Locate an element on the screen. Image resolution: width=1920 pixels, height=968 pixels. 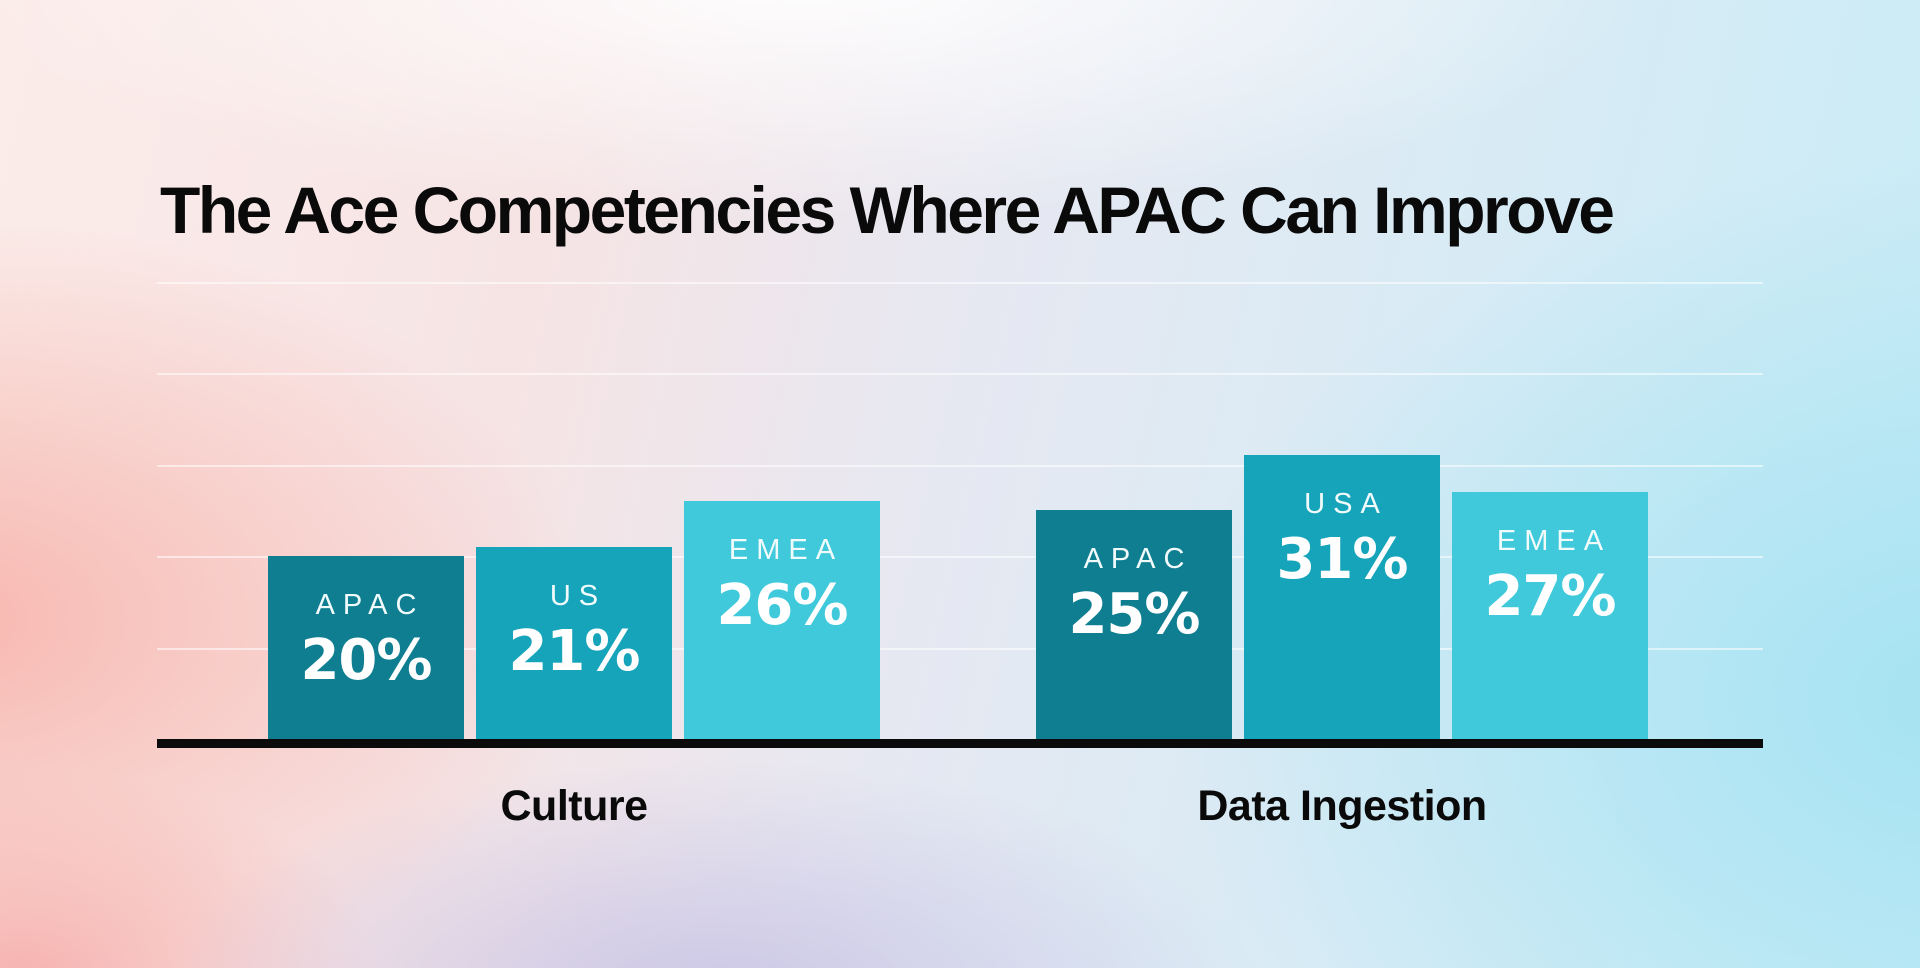
bar-apac-data-ingestion: APAC 25% is located at coordinates (1134, 624).